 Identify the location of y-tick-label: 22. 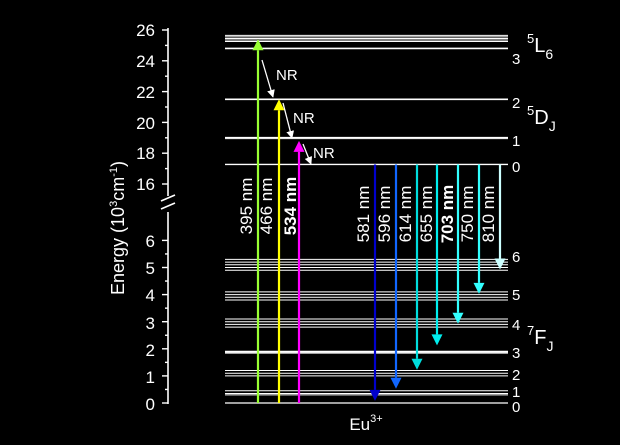
(145, 92).